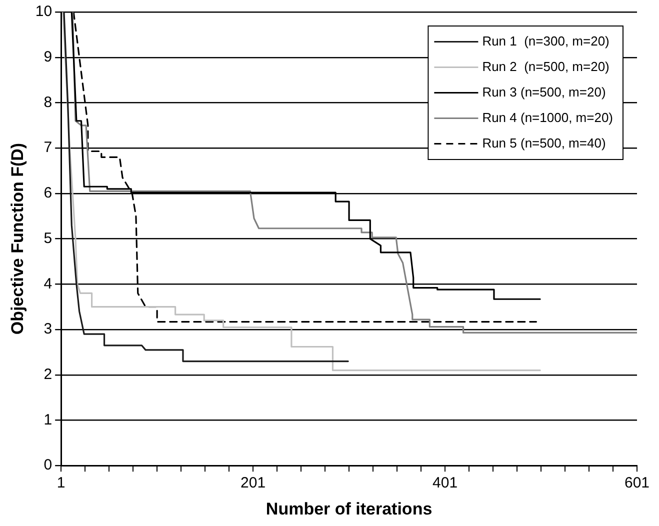  Describe the element at coordinates (48, 147) in the screenshot. I see `y-tick-label: 7` at that location.